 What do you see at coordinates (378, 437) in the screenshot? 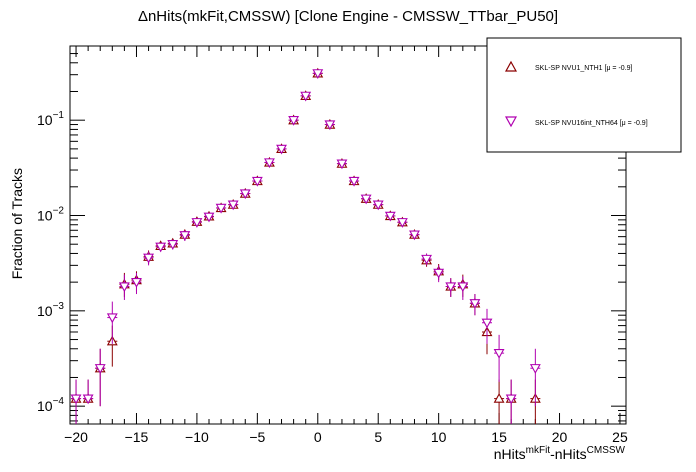
I see `x-tick-label: 5` at bounding box center [378, 437].